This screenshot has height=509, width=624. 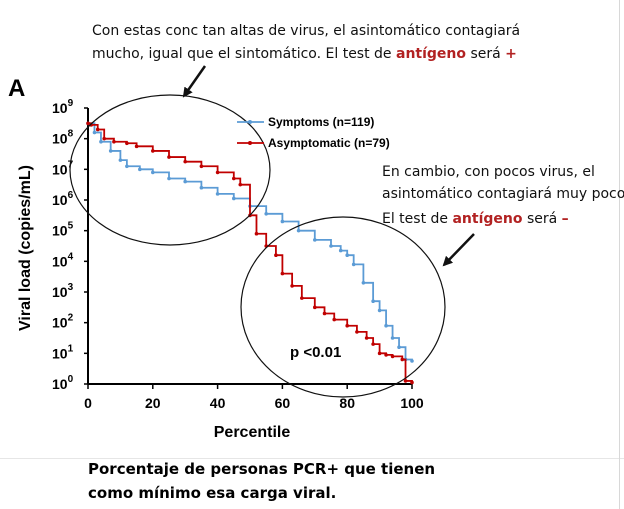 I want to click on y-tick-label: 10¹, so click(x=63, y=352).